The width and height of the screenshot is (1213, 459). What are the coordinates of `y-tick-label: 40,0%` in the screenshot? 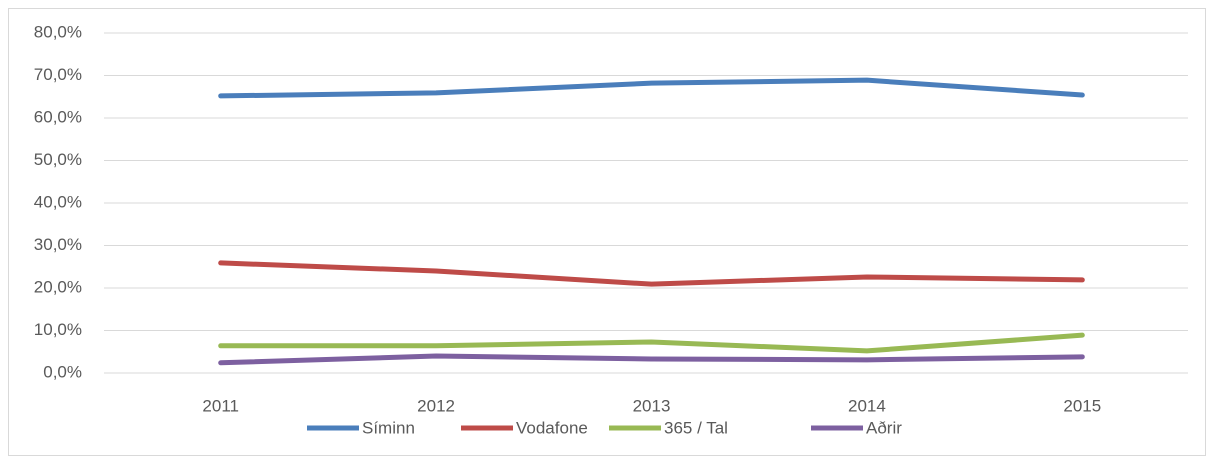 It's located at (58, 201).